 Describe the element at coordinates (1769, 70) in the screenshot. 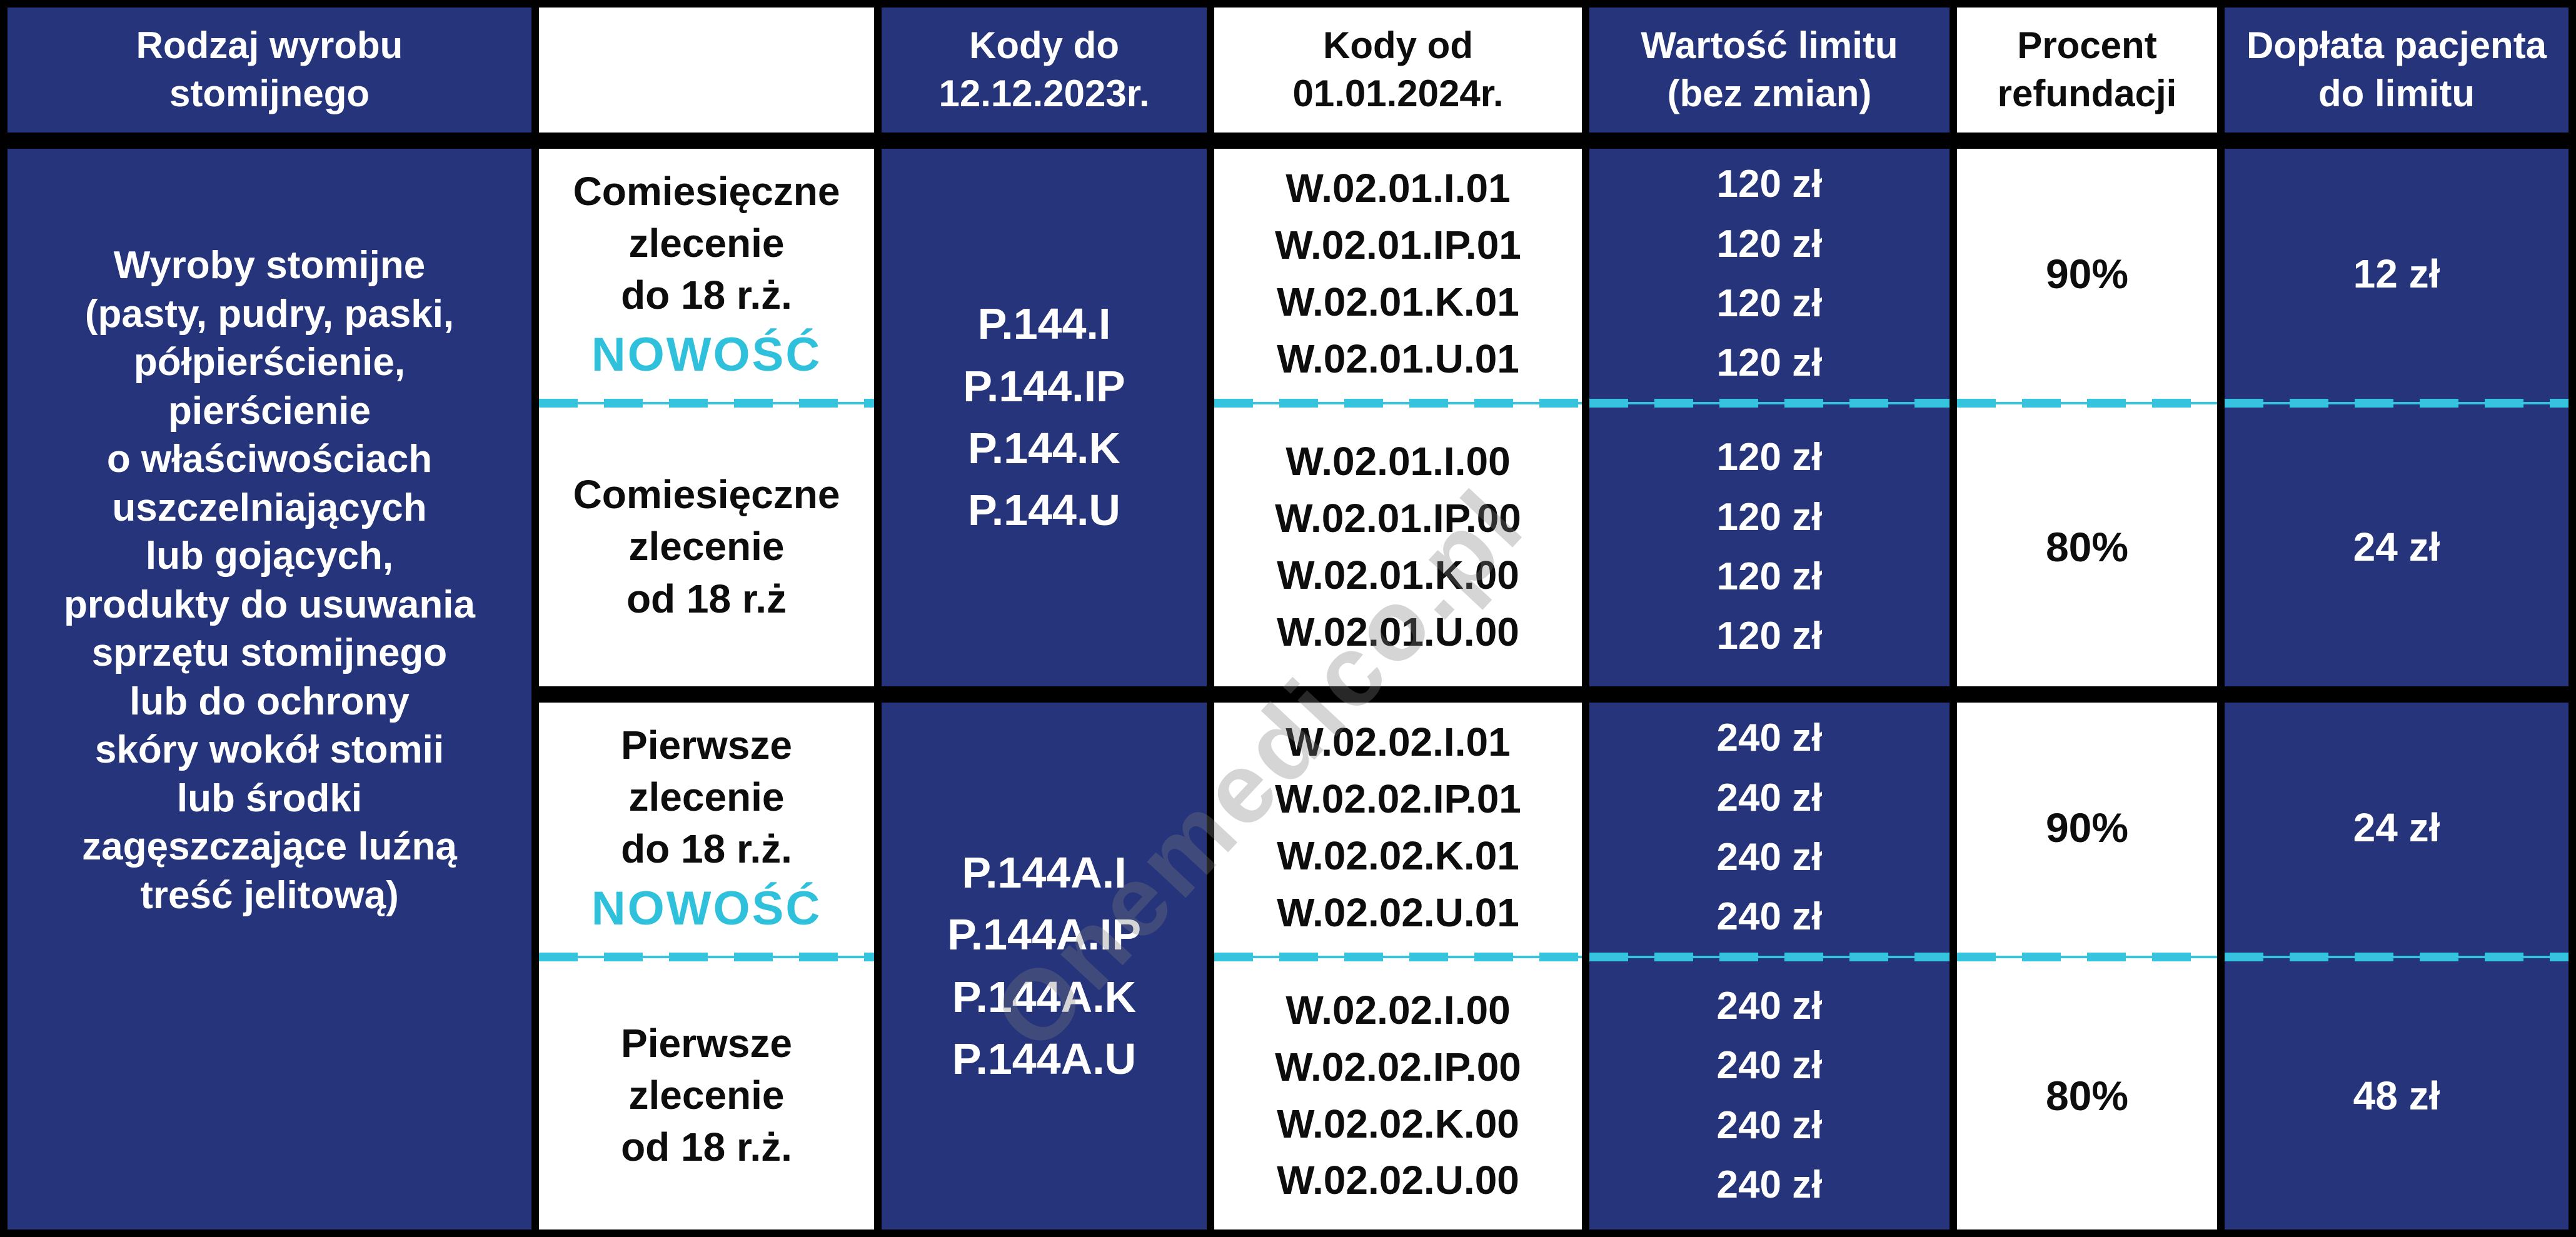

I see `header-limit-value: Wartość limitu (bez zmian)` at that location.